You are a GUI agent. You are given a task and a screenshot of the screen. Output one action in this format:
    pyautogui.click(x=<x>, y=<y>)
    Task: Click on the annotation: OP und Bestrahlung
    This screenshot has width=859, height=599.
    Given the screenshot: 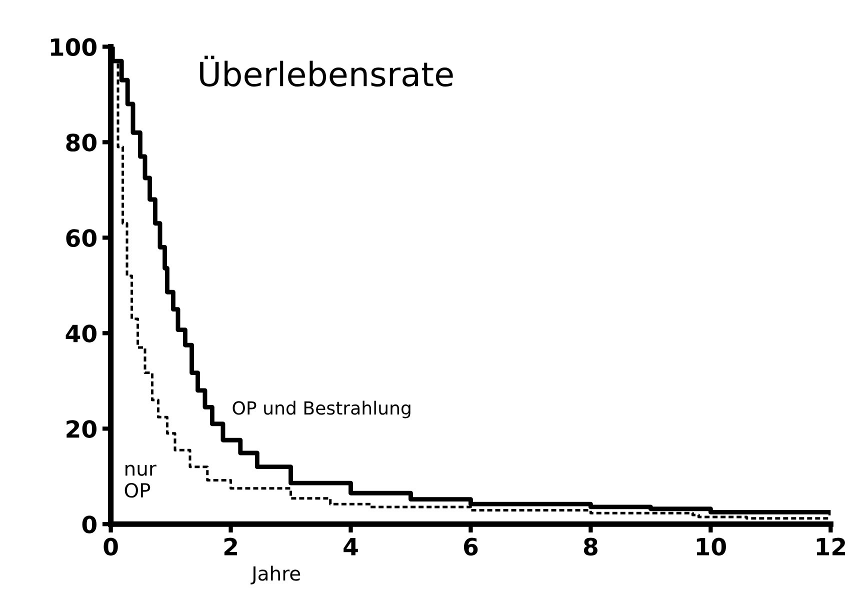 What is the action you would take?
    pyautogui.click(x=321, y=409)
    